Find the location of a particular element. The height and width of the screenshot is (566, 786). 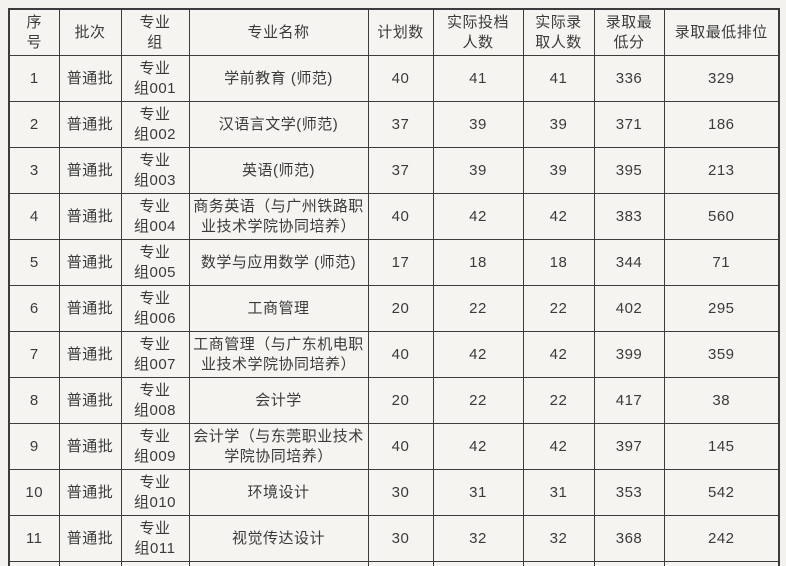

table-cell-no: 2 is located at coordinates (34, 124).